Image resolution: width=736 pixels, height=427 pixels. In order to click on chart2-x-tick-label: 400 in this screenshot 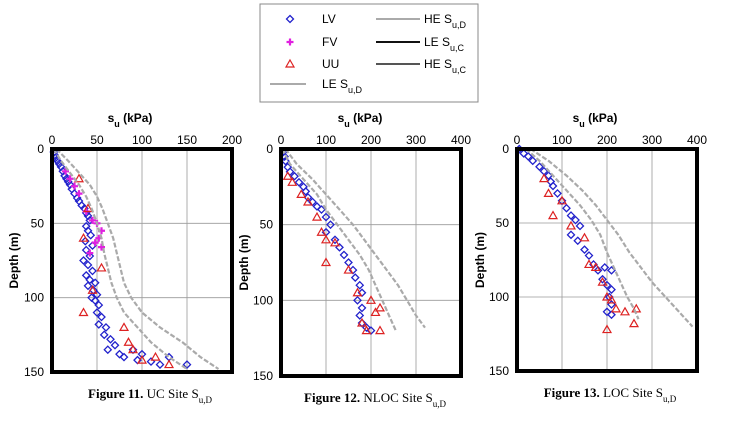, I will do `click(461, 140)`.